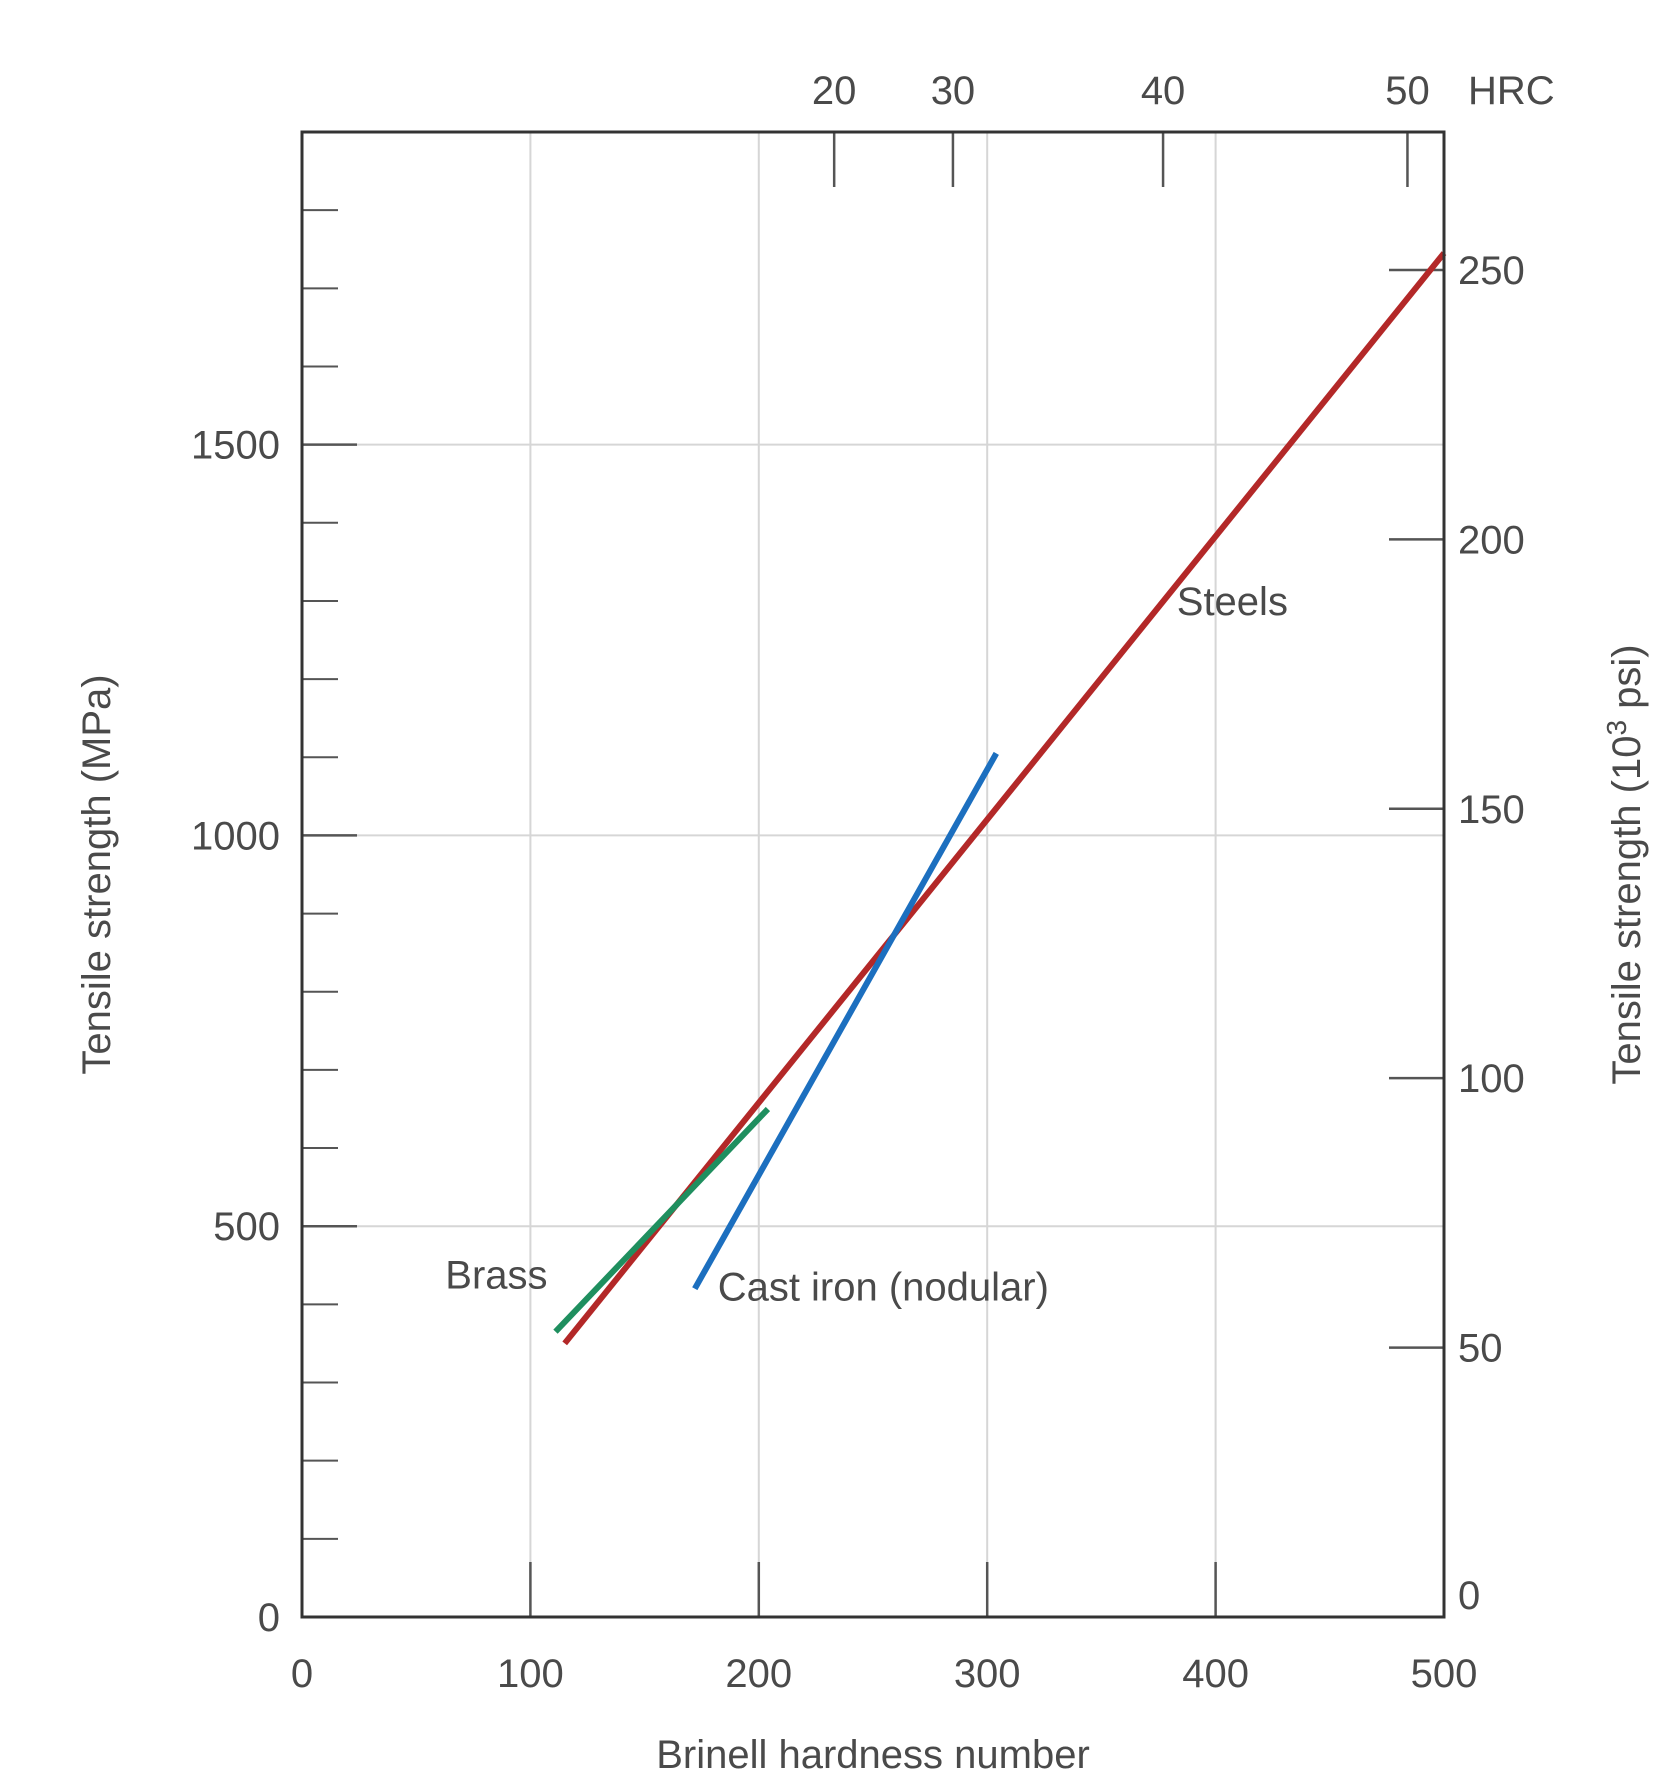 The height and width of the screenshot is (1775, 1657). I want to click on y-tick-label: 0, so click(269, 1618).